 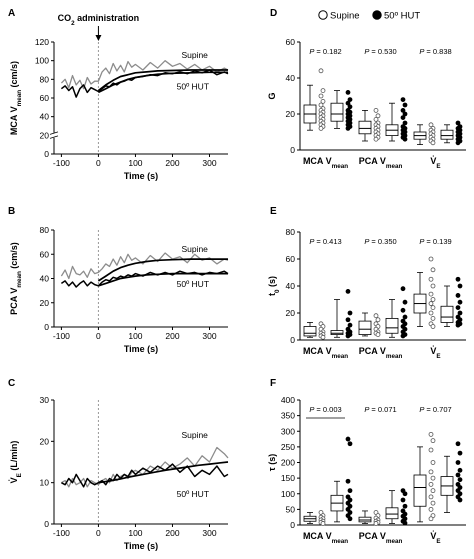 I want to click on y-axis-title-main: τ (s), so click(x=272, y=463).